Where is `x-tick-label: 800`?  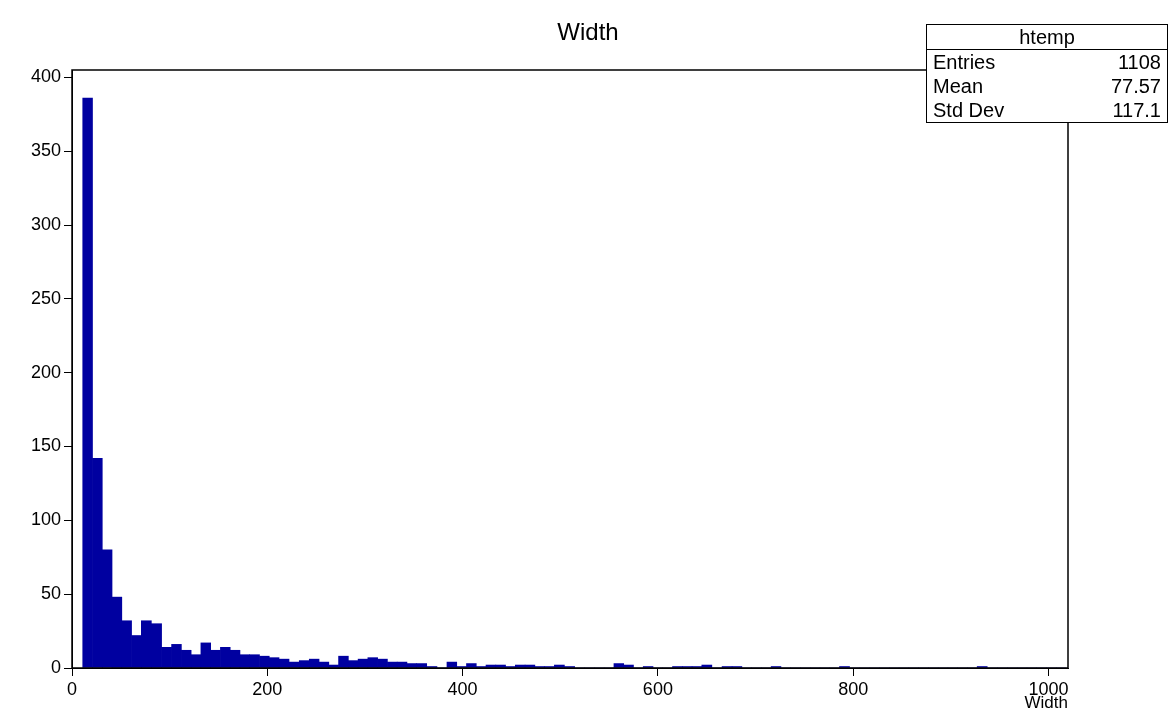 x-tick-label: 800 is located at coordinates (853, 688).